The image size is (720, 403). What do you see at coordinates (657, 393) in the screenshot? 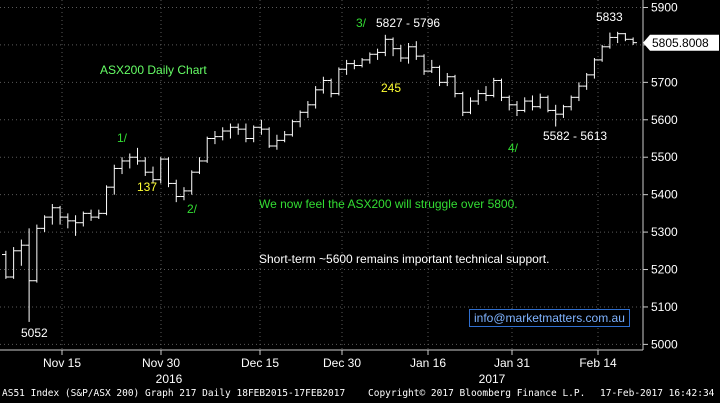
I see `footer-timestamp: 17-Feb-2017 16:42:34` at bounding box center [657, 393].